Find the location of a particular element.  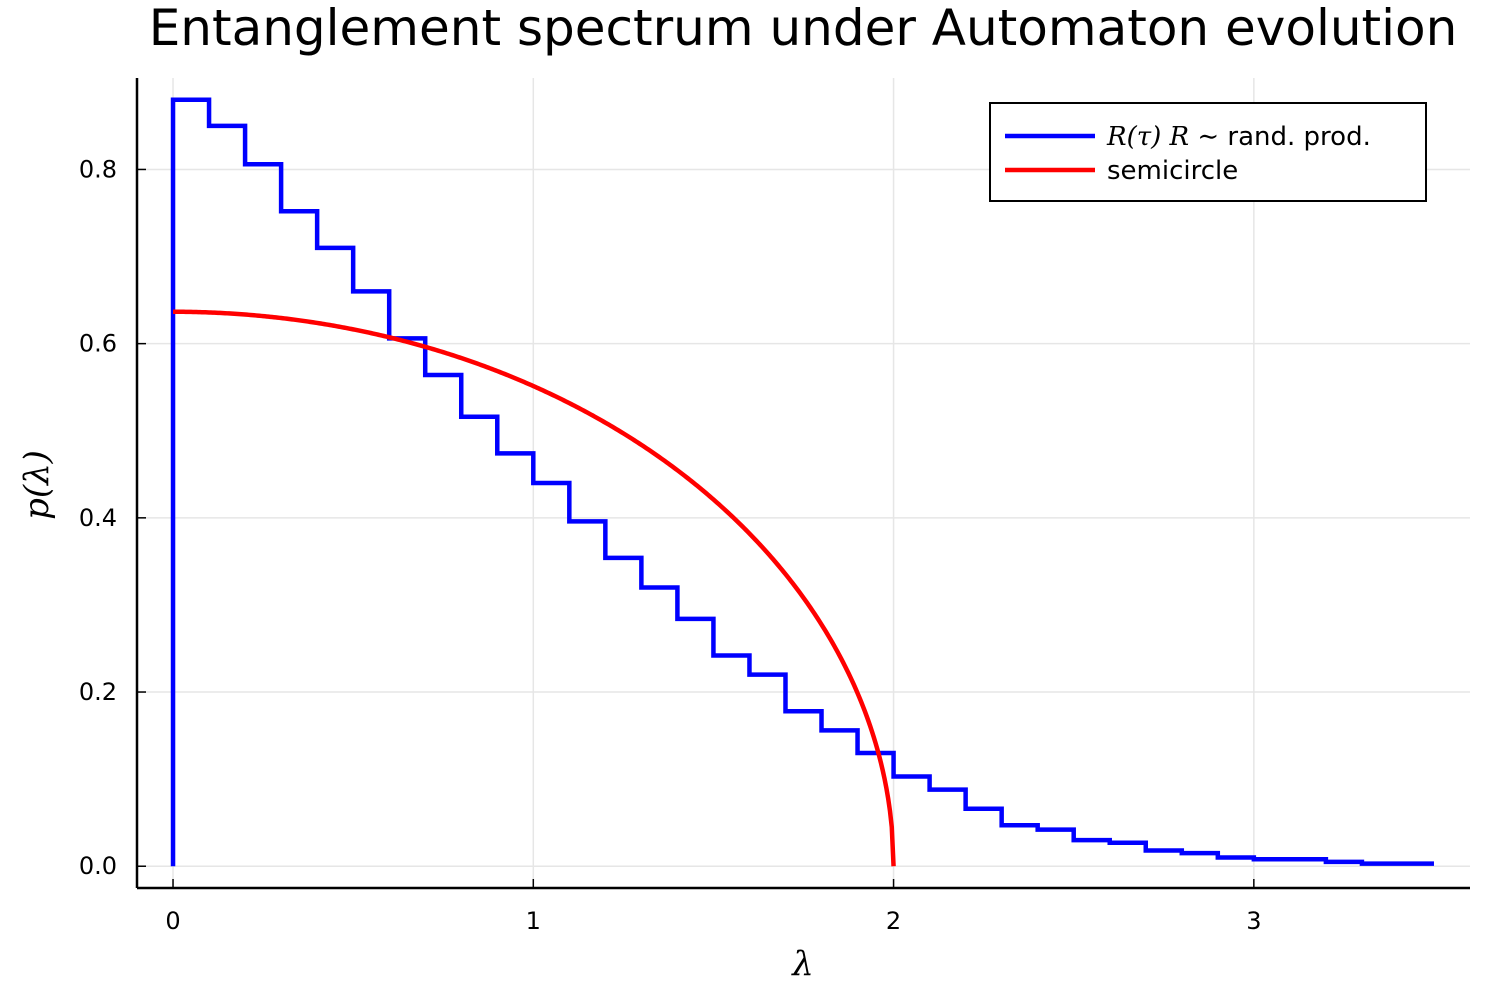

legend-label-histogram: R(τ) R ∼ rand. prod. is located at coordinates (1238, 137).